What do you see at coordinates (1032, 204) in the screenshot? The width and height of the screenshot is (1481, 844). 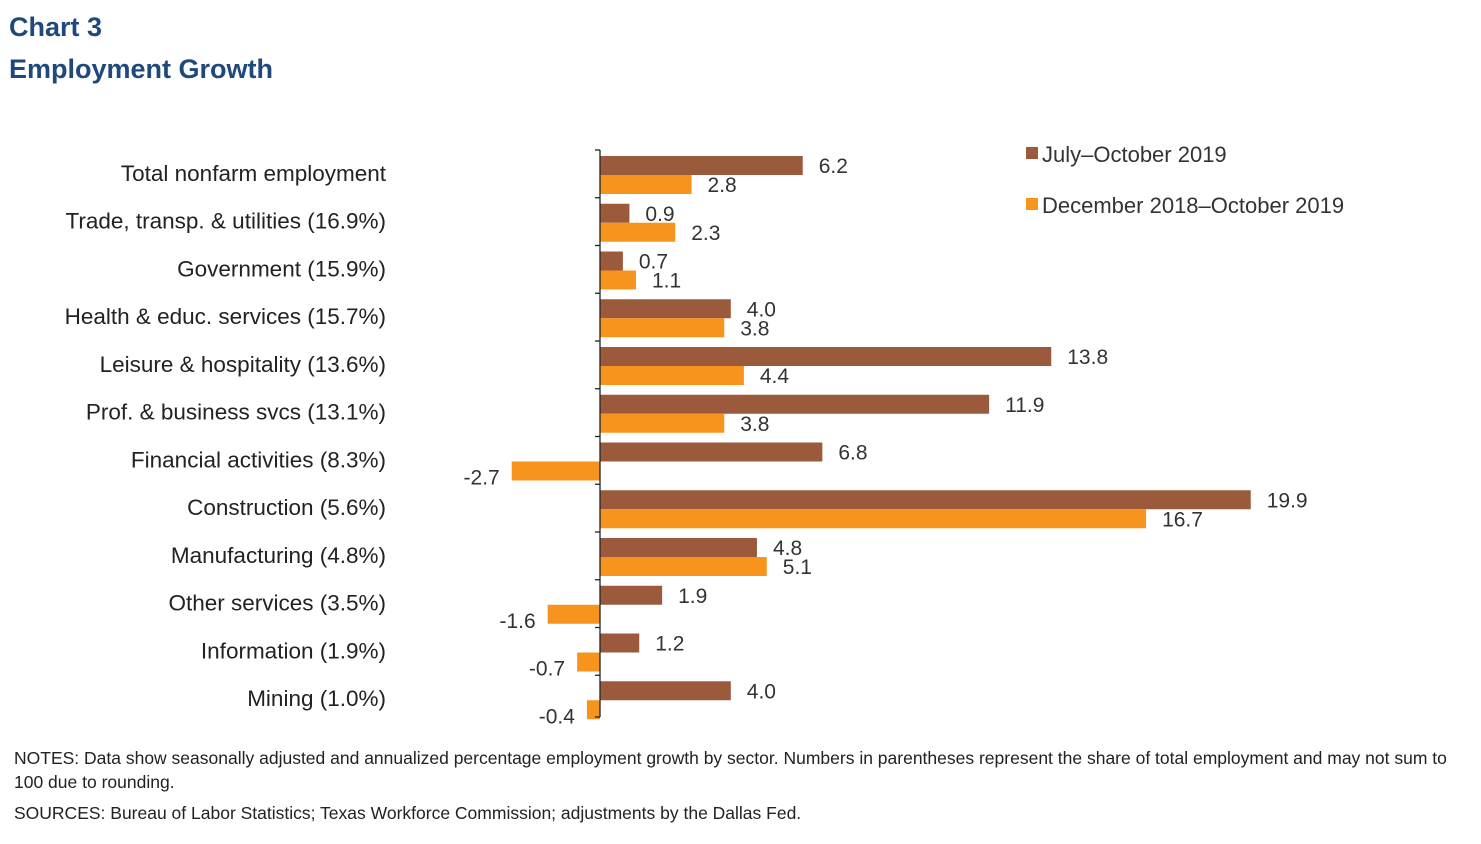 I see `legend-swatch-series2` at bounding box center [1032, 204].